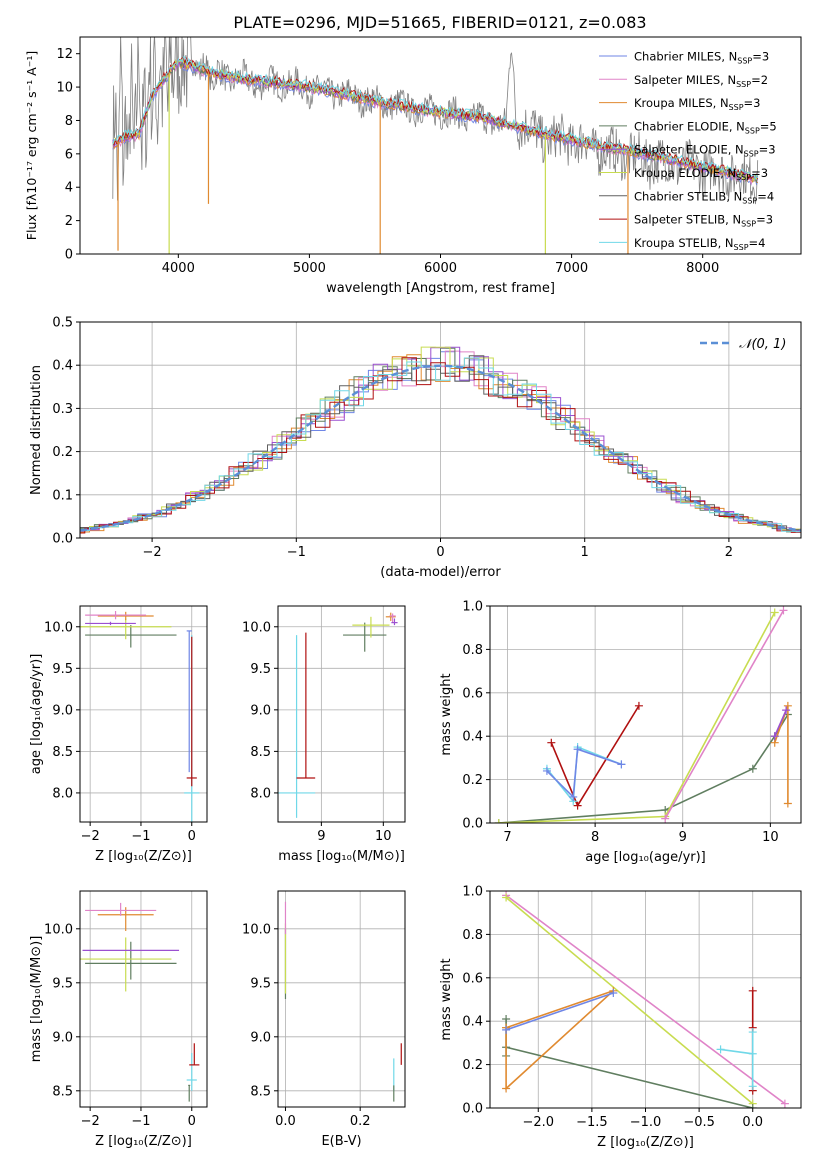 The height and width of the screenshot is (1170, 819). I want to click on weight-lines, so click(643, 714).